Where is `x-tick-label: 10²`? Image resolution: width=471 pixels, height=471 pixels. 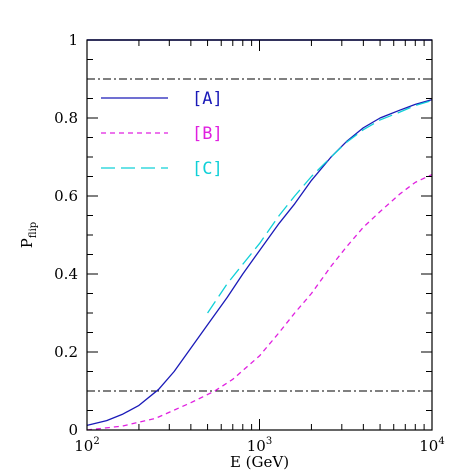
x-tick-label: 10² is located at coordinates (86, 445).